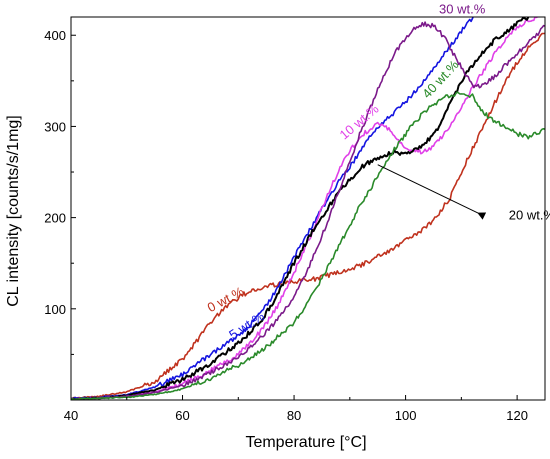 Image resolution: width=550 pixels, height=459 pixels. What do you see at coordinates (517, 415) in the screenshot?
I see `x-tick-label: 120` at bounding box center [517, 415].